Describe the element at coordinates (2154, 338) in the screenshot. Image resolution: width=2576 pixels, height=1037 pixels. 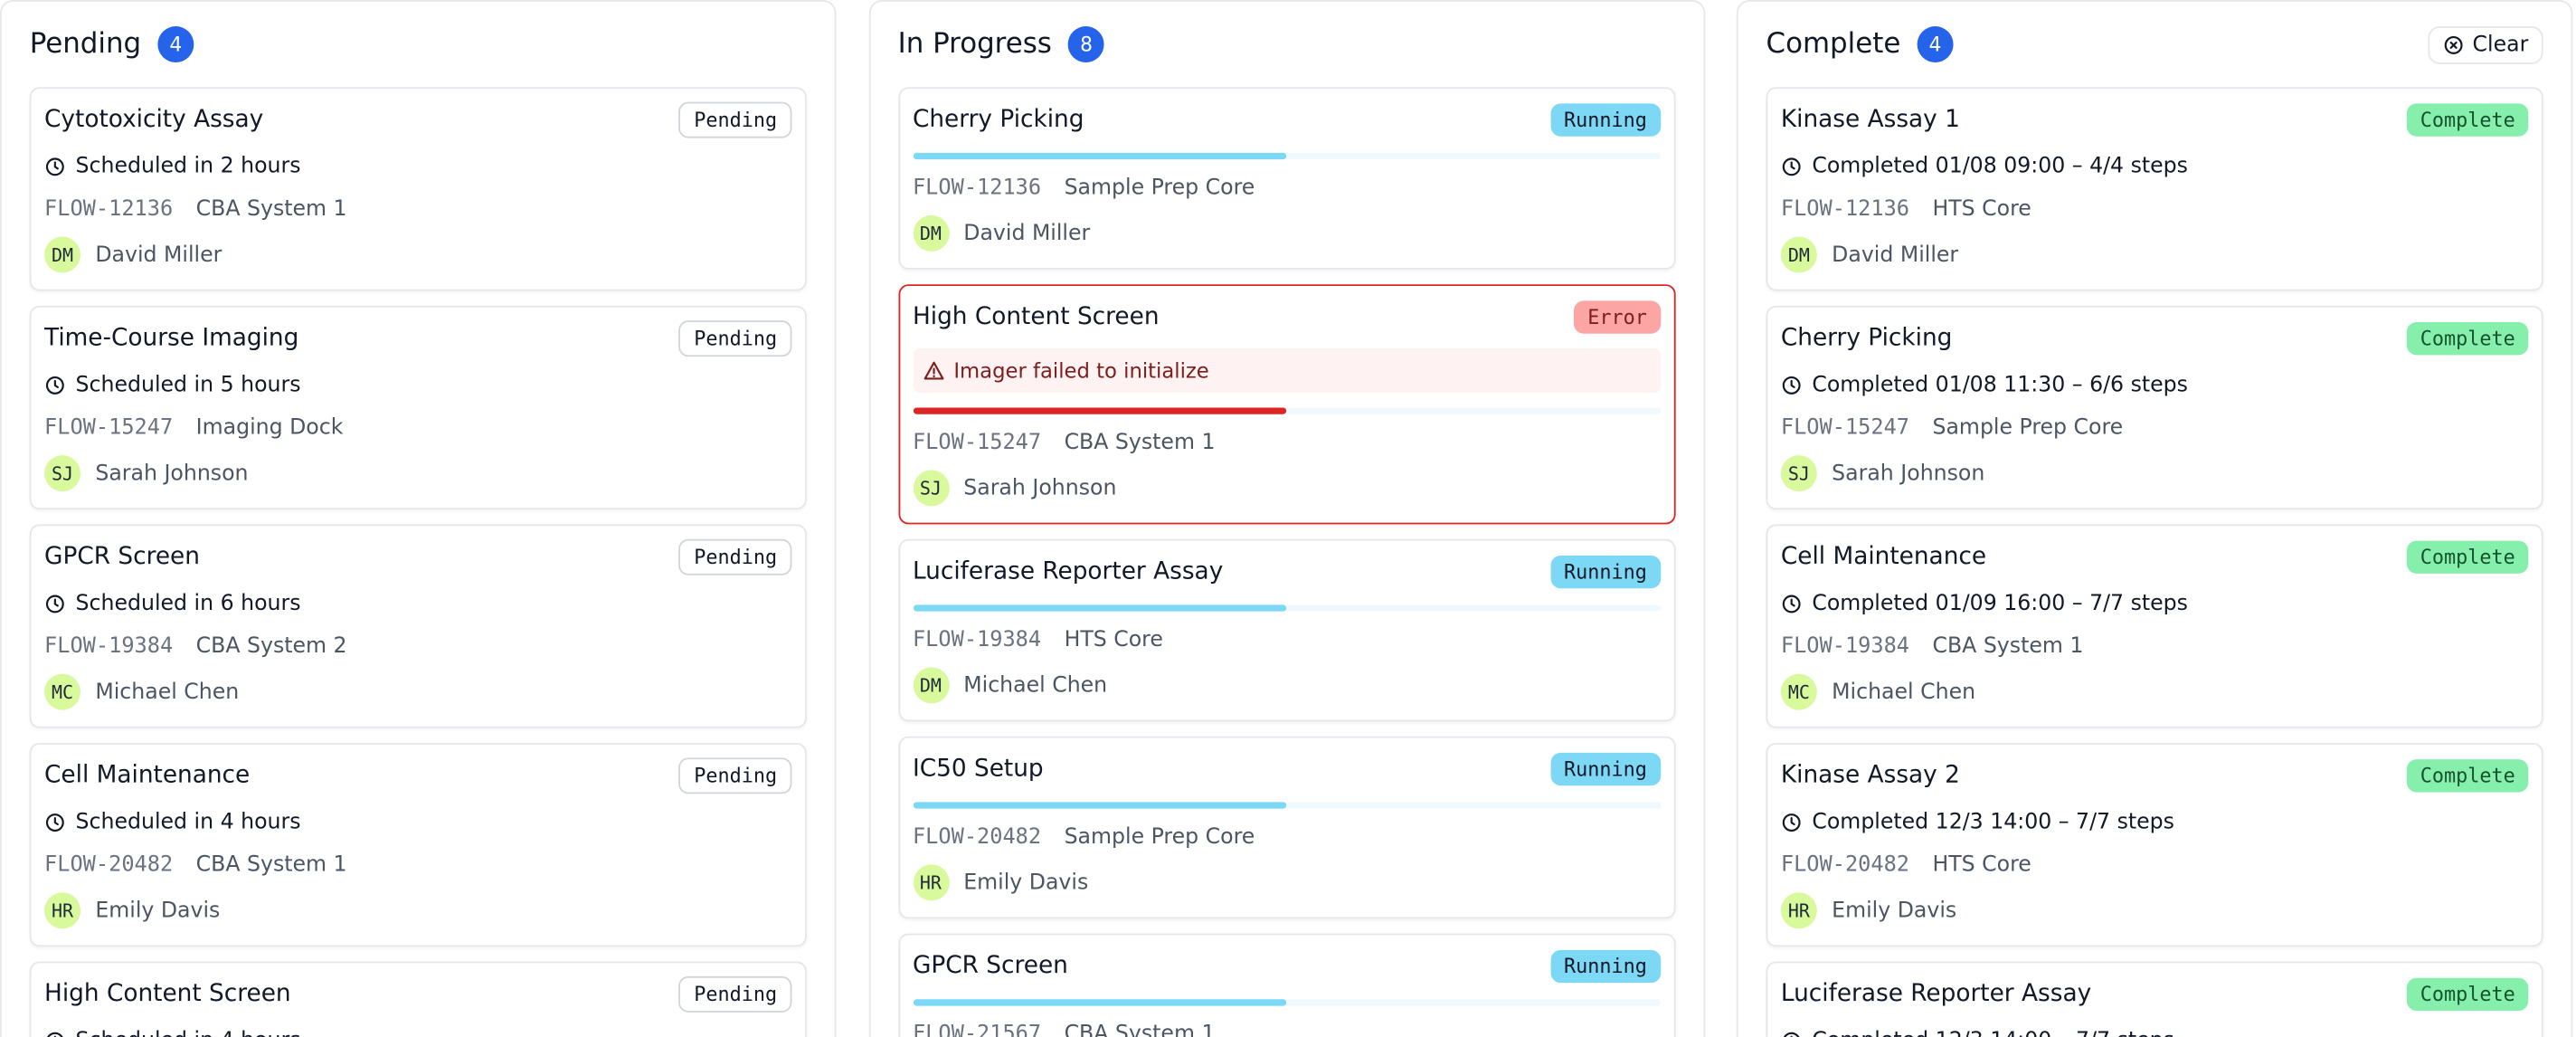
I see `card-header: Cherry Picking Complete` at that location.